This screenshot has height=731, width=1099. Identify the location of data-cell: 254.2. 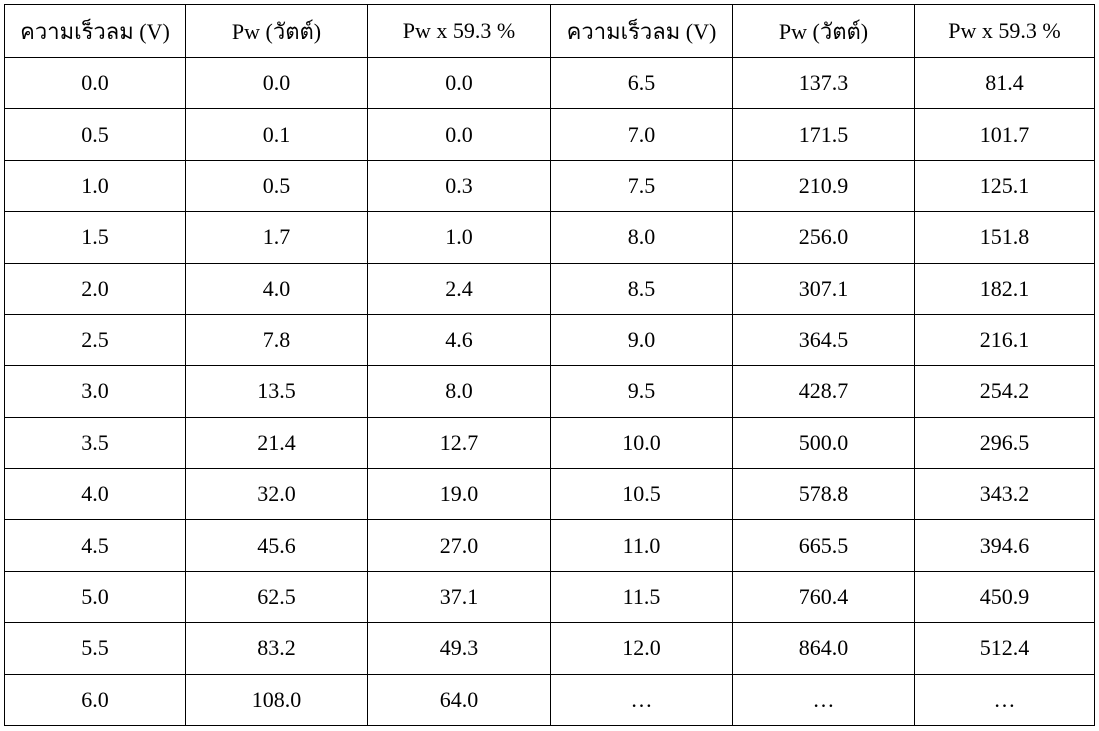
(1004, 391).